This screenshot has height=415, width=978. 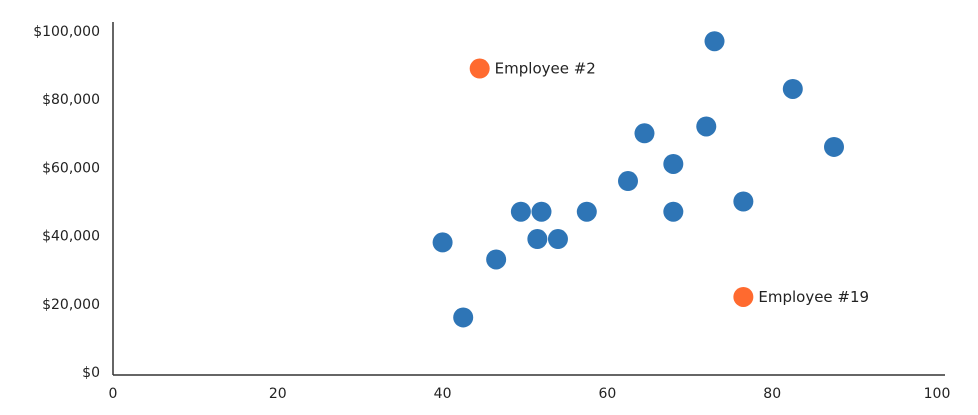 I want to click on y-tick-labels: $0 $20,000 $40,000 $60,000 $80,000 $100,000, so click(x=66, y=202).